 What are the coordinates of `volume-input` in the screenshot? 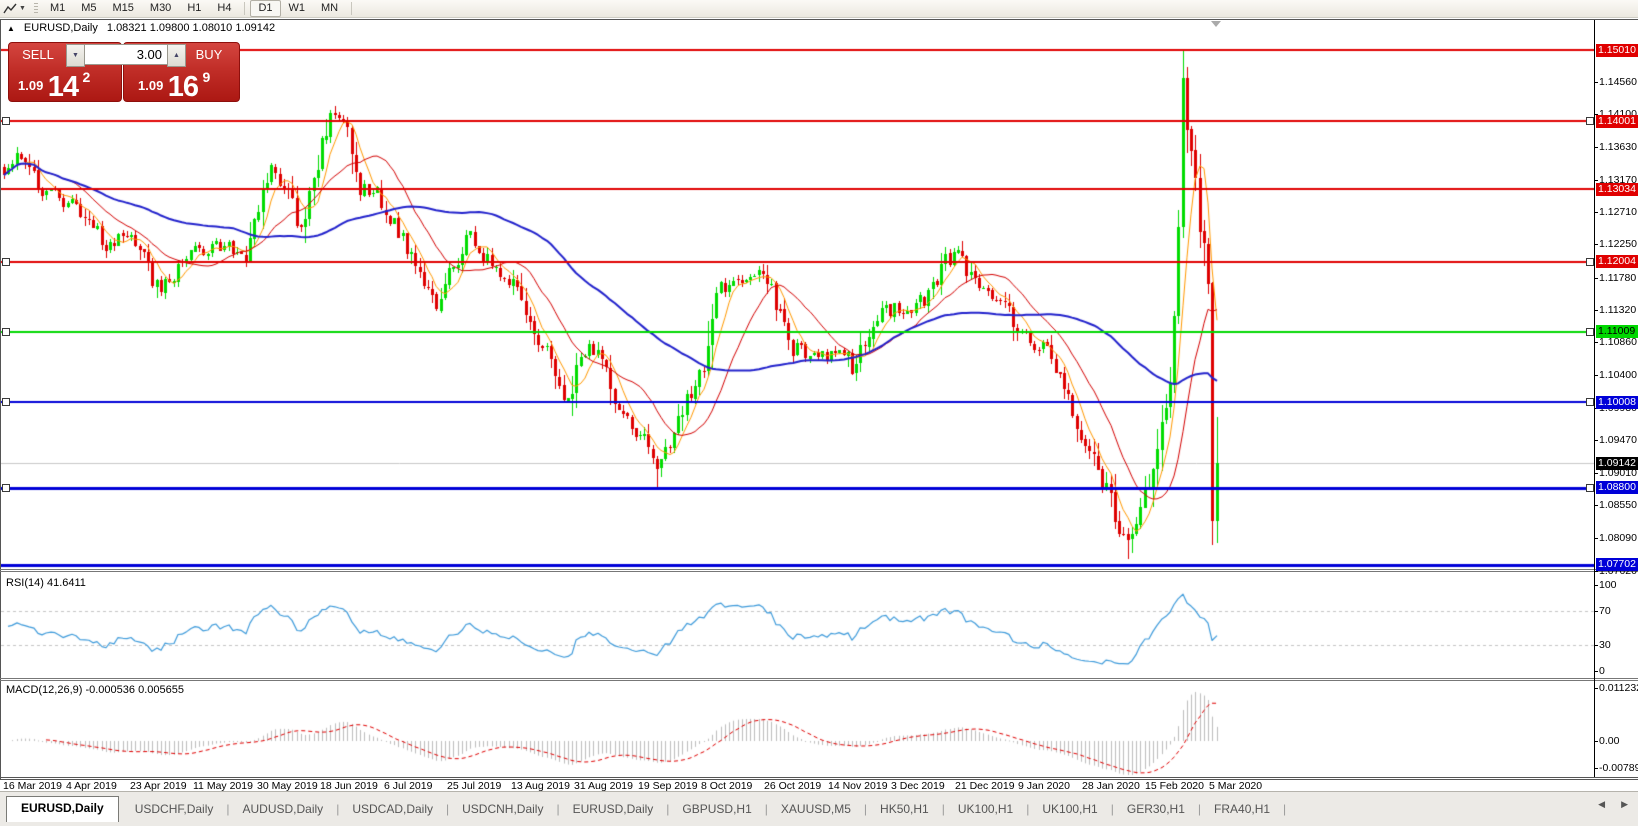 It's located at (126, 54).